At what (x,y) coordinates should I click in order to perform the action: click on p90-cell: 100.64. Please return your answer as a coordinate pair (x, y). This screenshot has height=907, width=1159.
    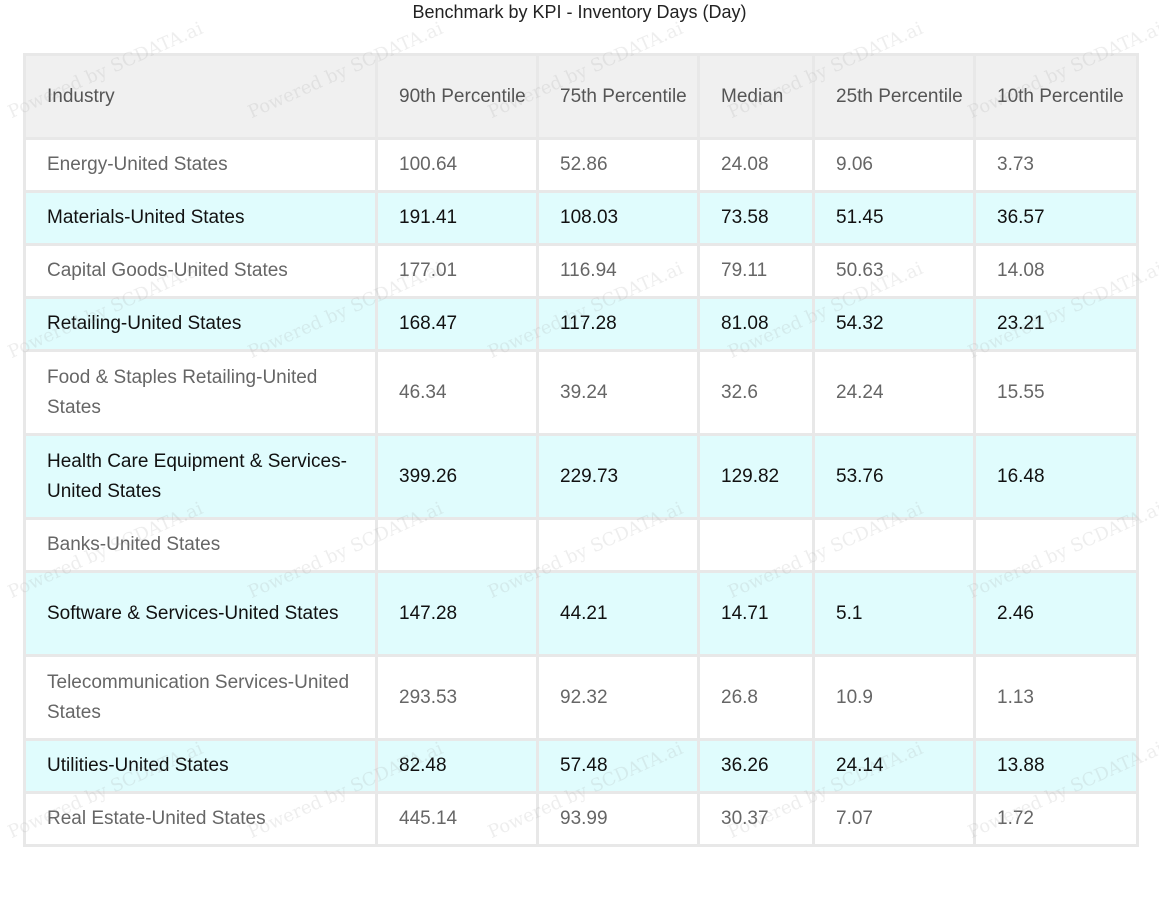
    Looking at the image, I should click on (457, 165).